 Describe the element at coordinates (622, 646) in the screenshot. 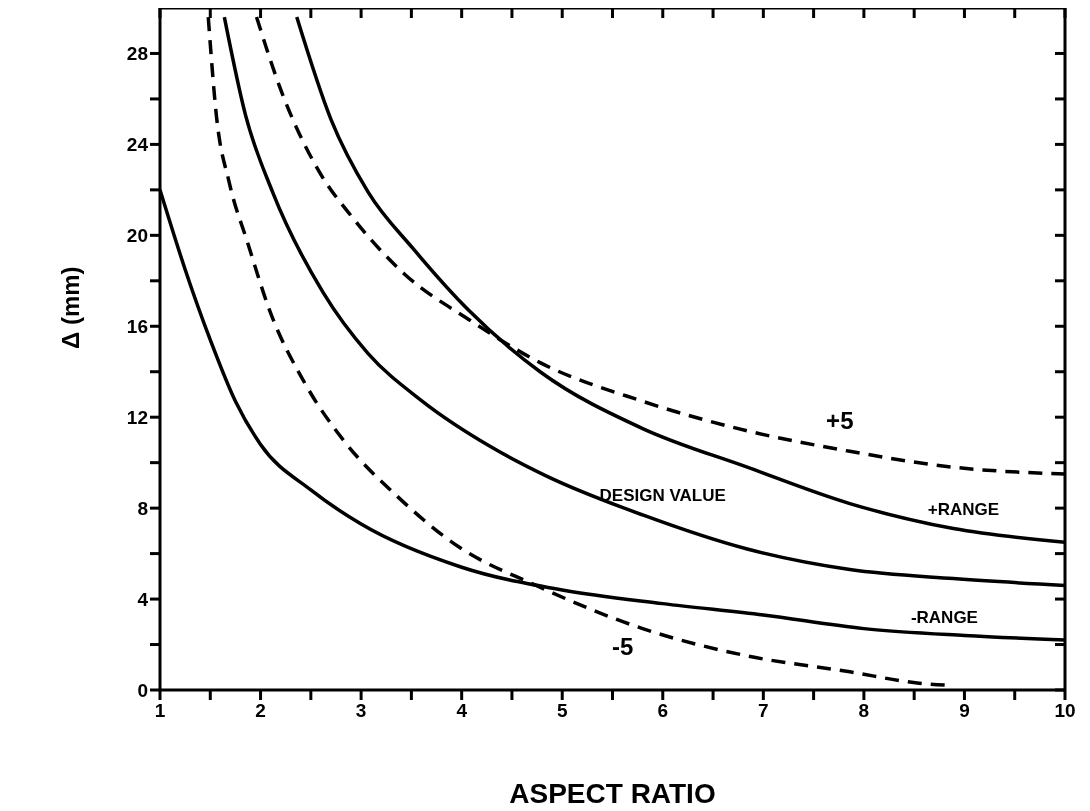

I see `series-label: -5` at that location.